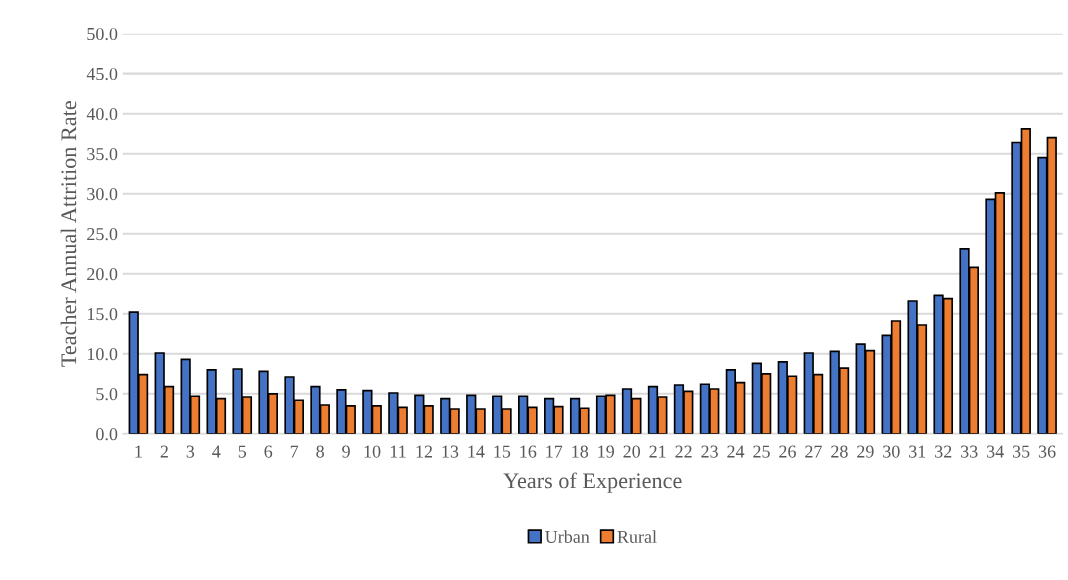 The image size is (1068, 580). What do you see at coordinates (320, 451) in the screenshot?
I see `x-tick-label: 8` at bounding box center [320, 451].